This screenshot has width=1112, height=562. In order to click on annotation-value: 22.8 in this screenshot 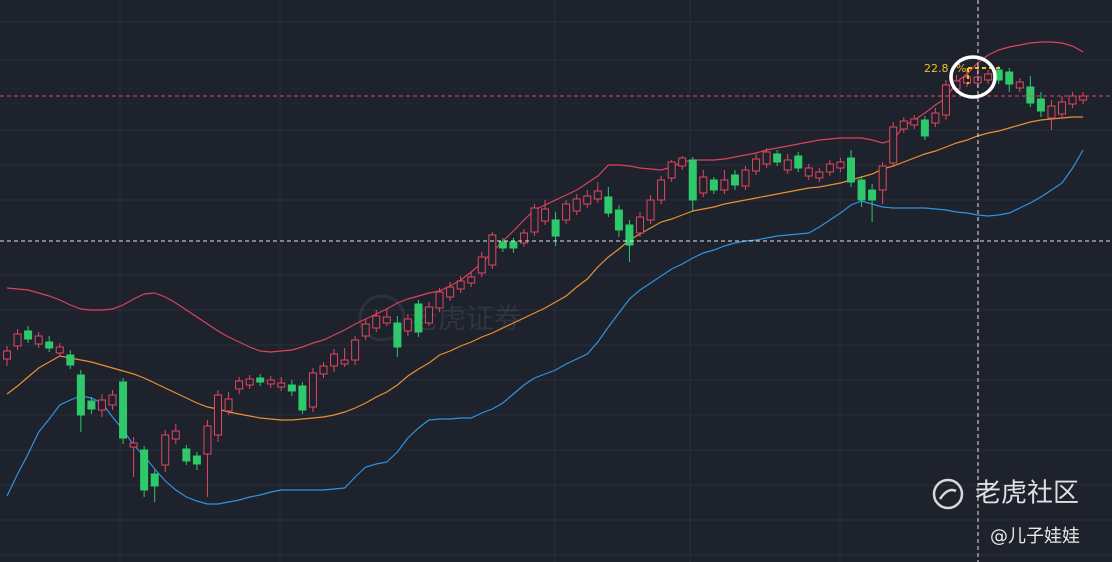, I will do `click(936, 68)`.